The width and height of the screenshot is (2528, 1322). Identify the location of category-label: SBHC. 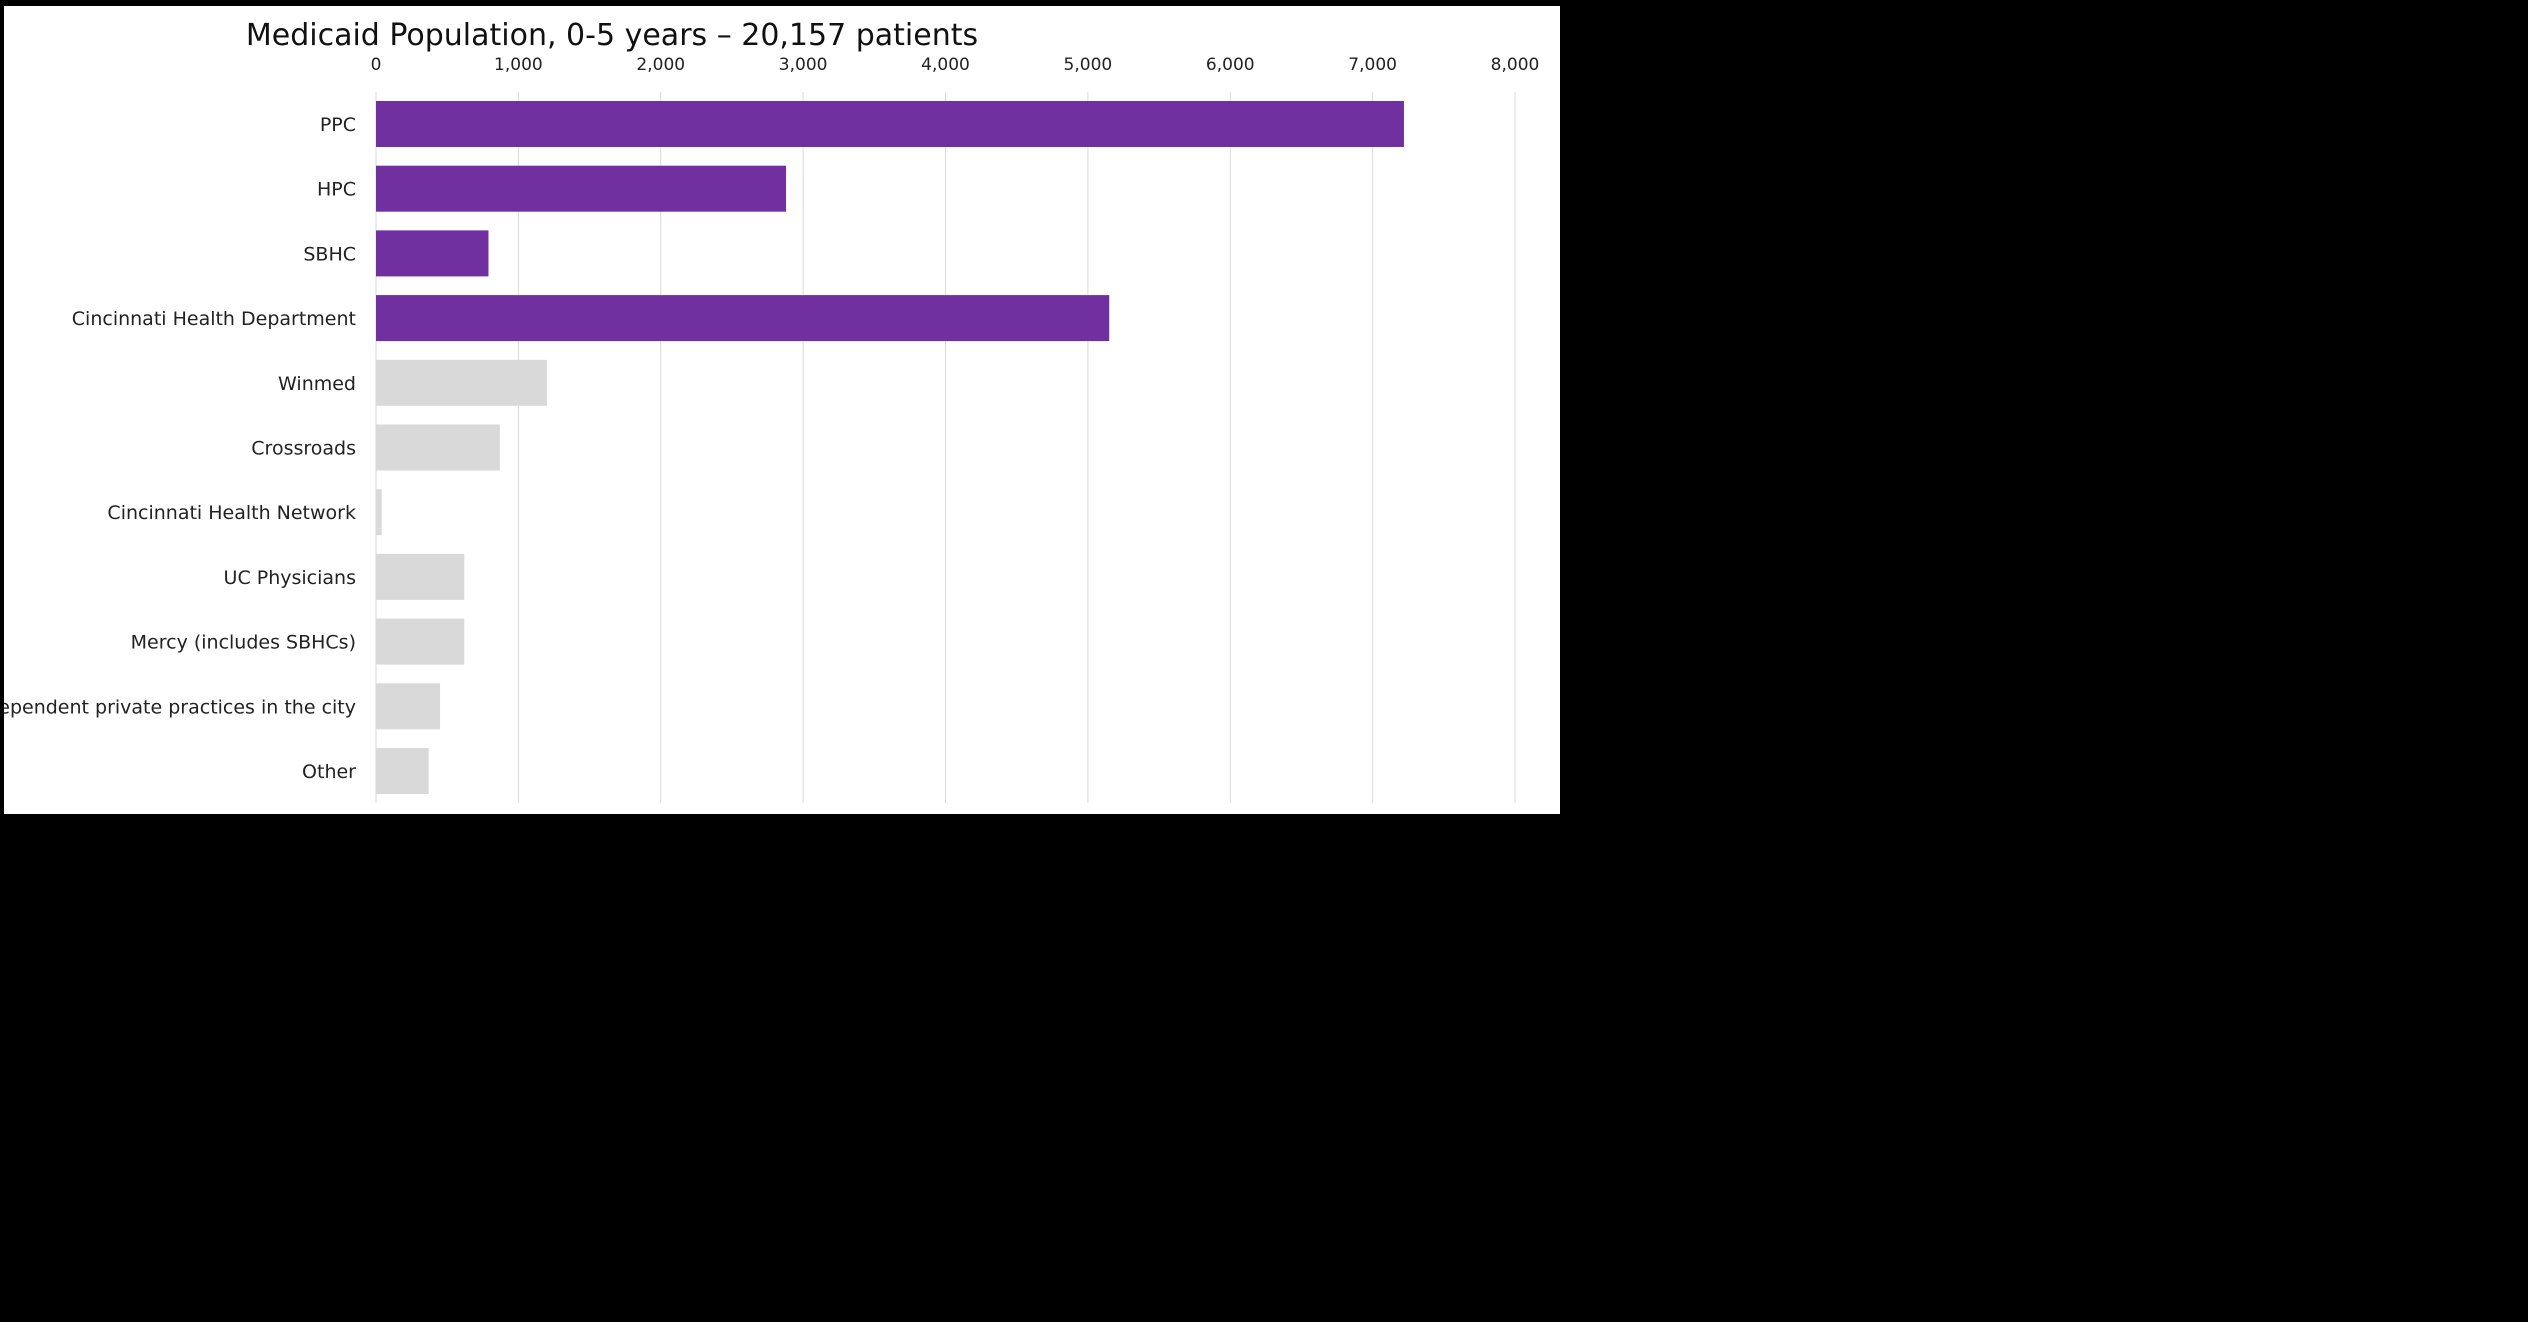
(329, 254).